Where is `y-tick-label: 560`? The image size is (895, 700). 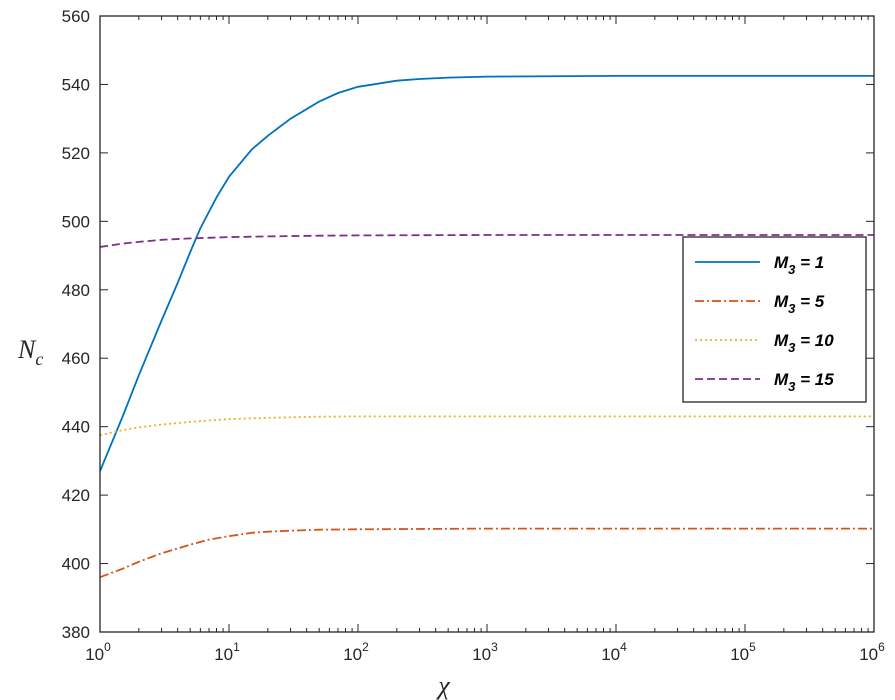
y-tick-label: 560 is located at coordinates (76, 16).